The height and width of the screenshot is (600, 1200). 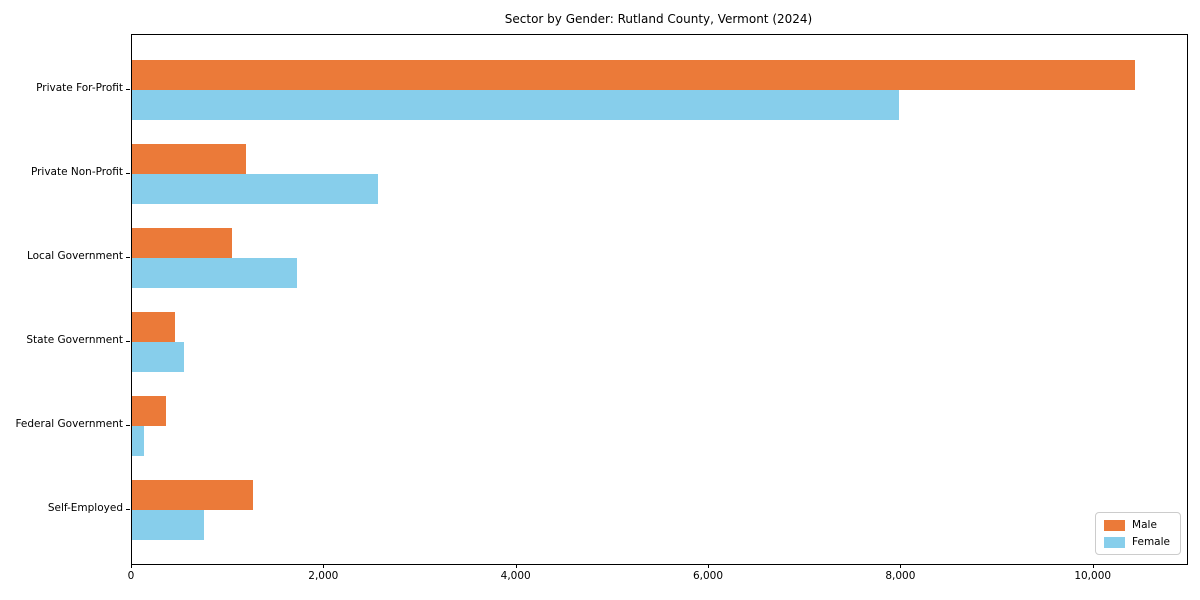 I want to click on legend-label-female: Female, so click(x=1151, y=542).